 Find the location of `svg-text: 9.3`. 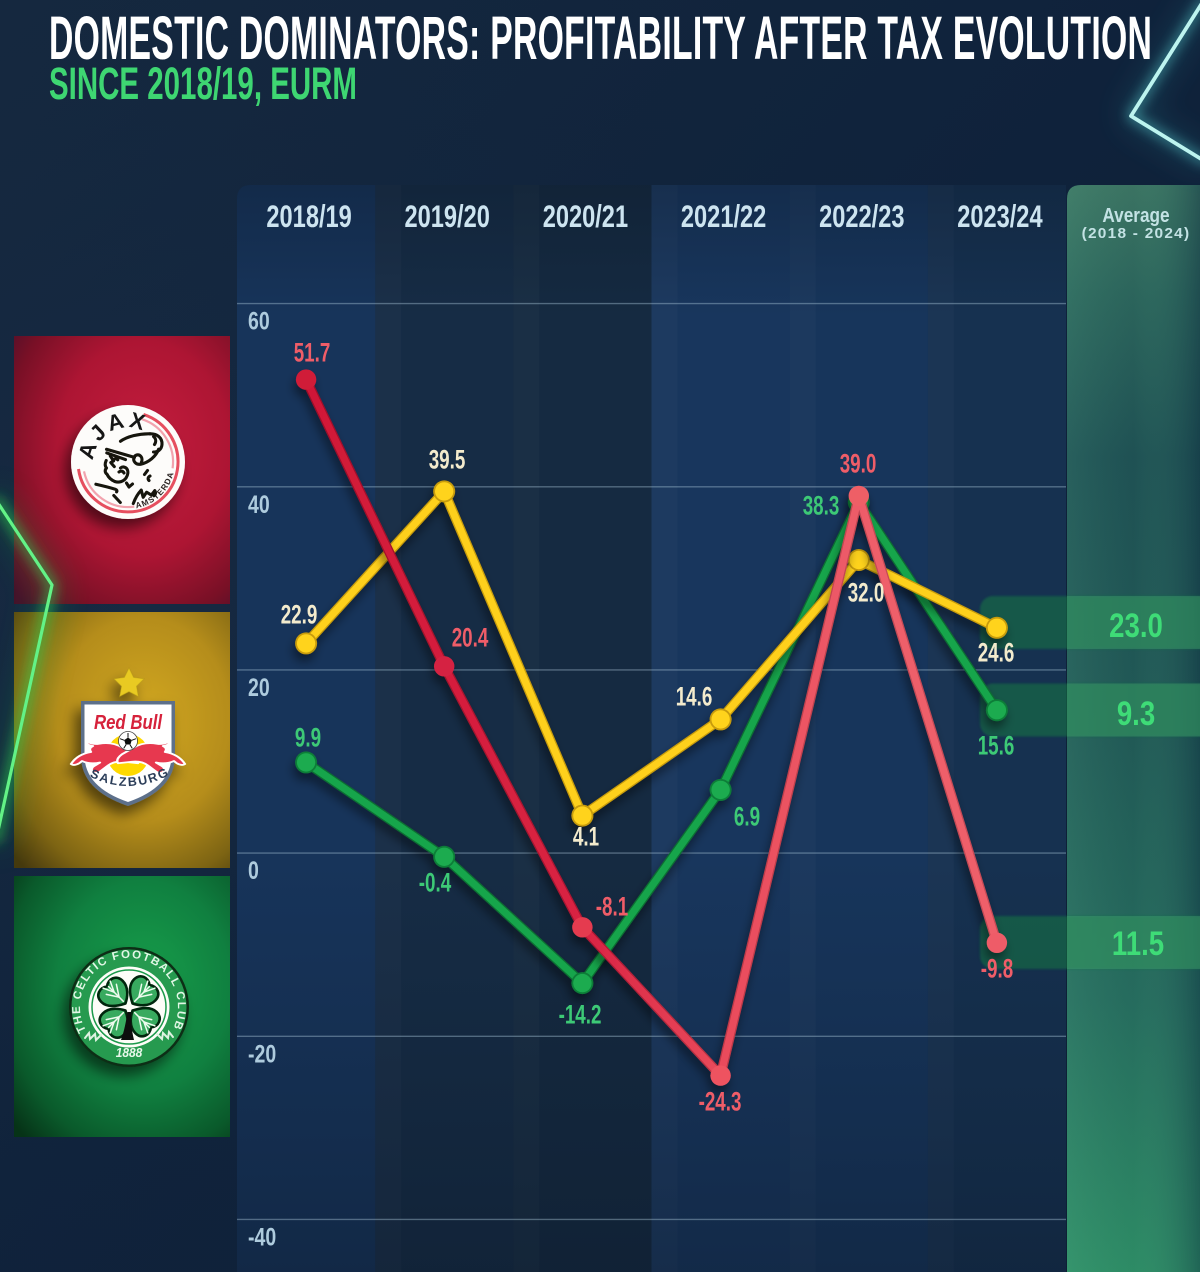

svg-text: 9.3 is located at coordinates (1136, 713).